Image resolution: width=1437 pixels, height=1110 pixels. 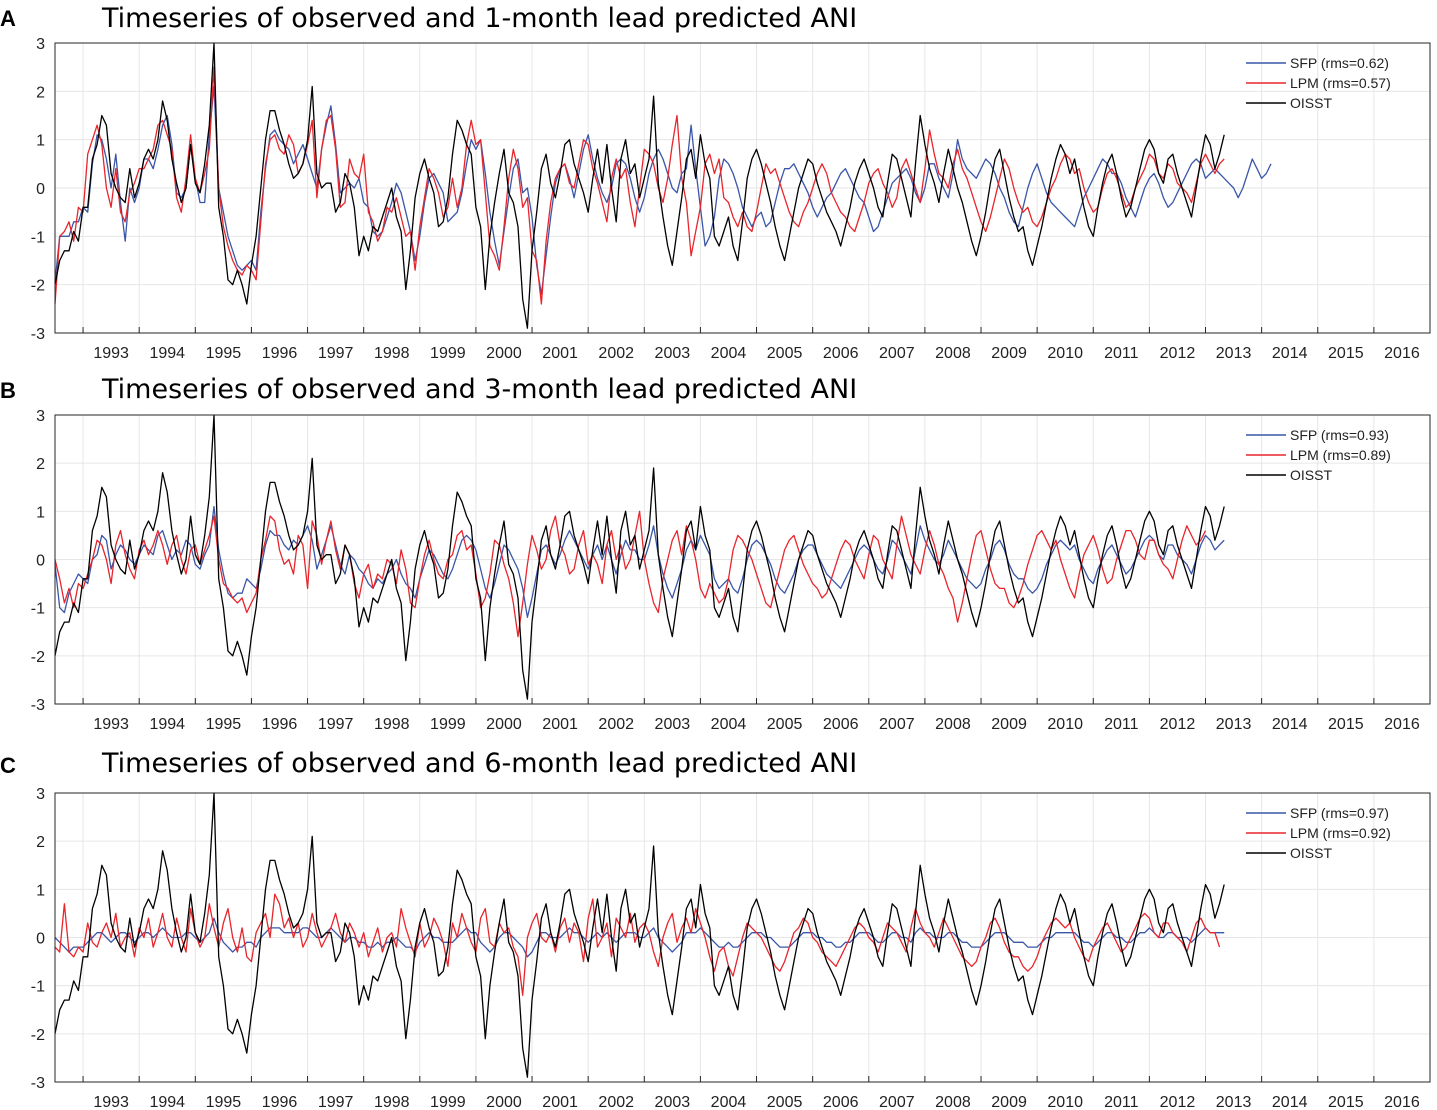 What do you see at coordinates (1290, 353) in the screenshot?
I see `x-tick-label: 2014` at bounding box center [1290, 353].